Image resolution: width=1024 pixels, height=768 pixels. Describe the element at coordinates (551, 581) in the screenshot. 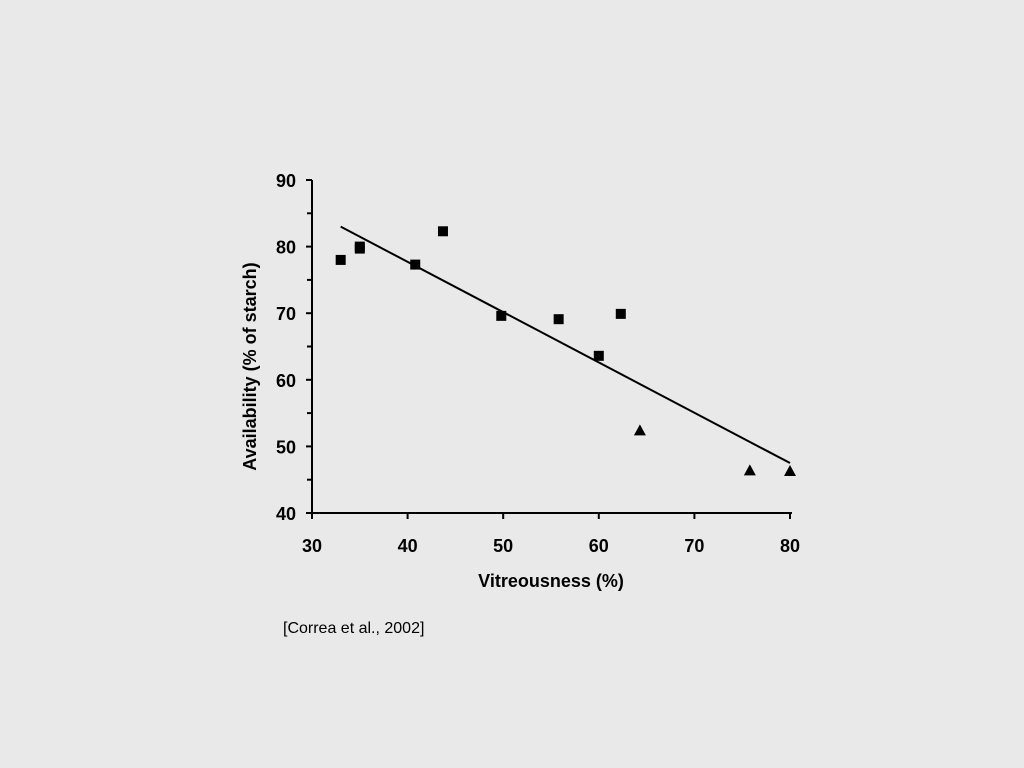

I see `x-axis-title: Vitreousness (%)` at that location.